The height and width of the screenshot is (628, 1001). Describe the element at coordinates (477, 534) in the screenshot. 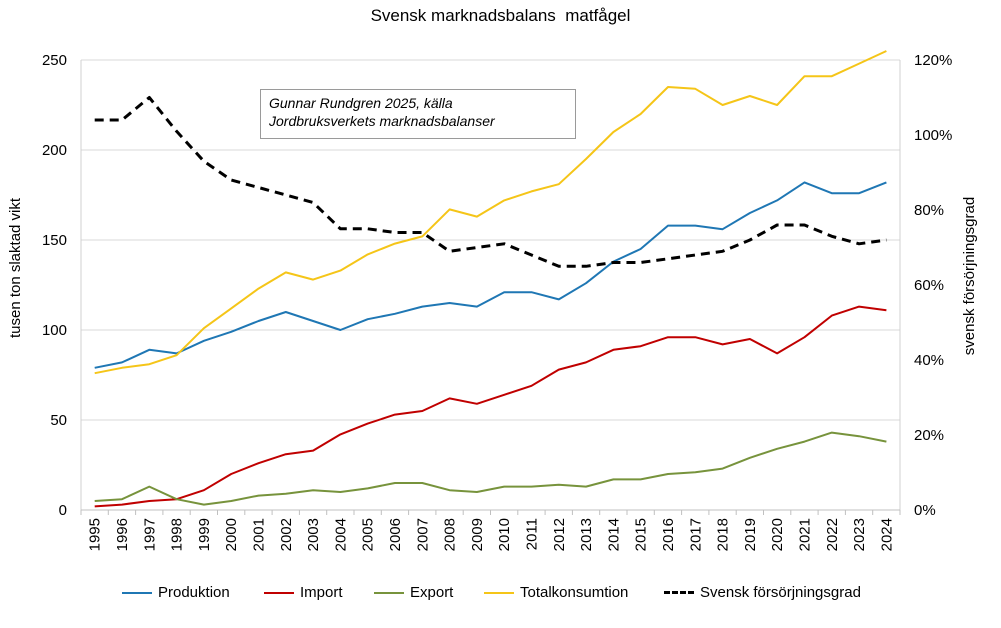

I see `x-tick-label: 2009` at that location.